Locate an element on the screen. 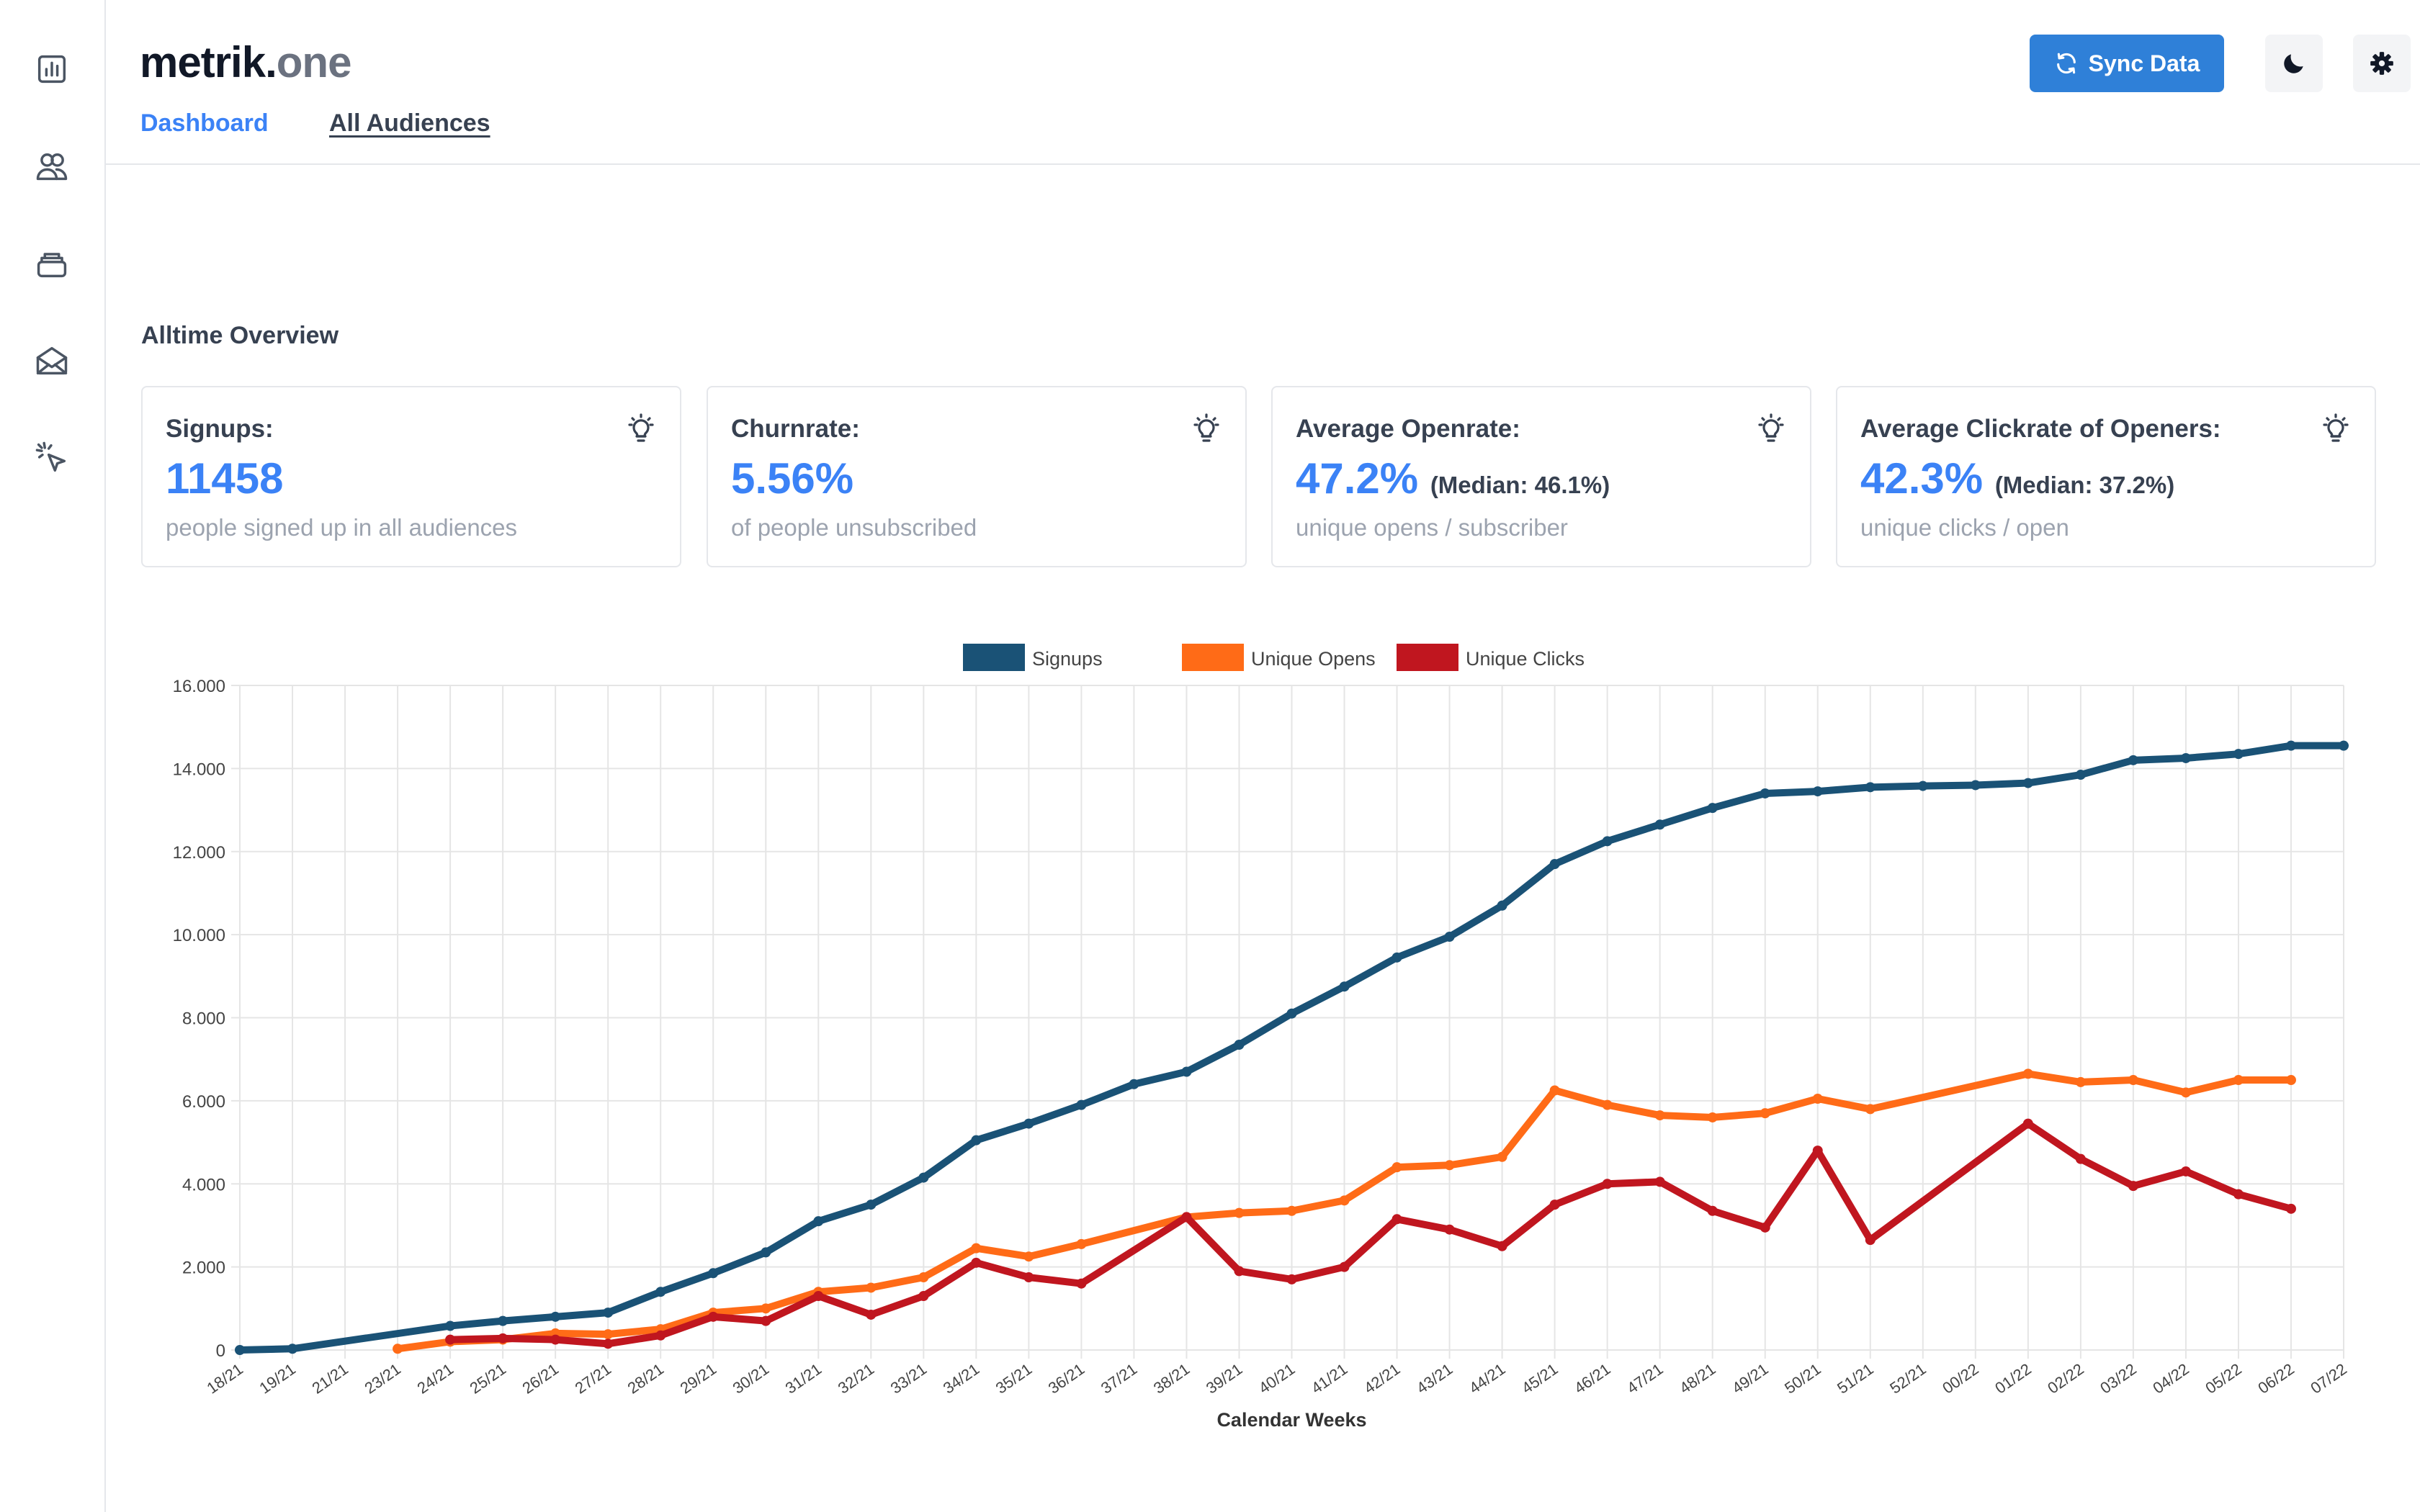 This screenshot has width=2420, height=1512. moon-icon is located at coordinates (2293, 63).